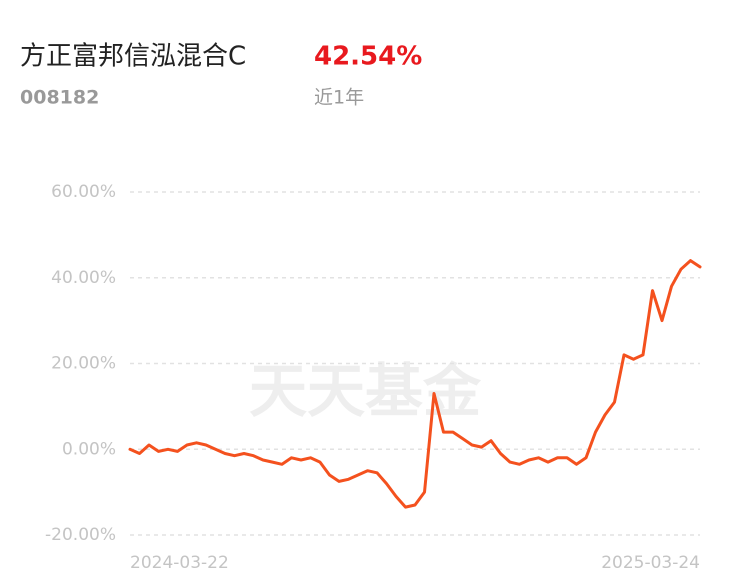 The image size is (729, 585). Describe the element at coordinates (368, 57) in the screenshot. I see `return-value: 42.54%` at that location.